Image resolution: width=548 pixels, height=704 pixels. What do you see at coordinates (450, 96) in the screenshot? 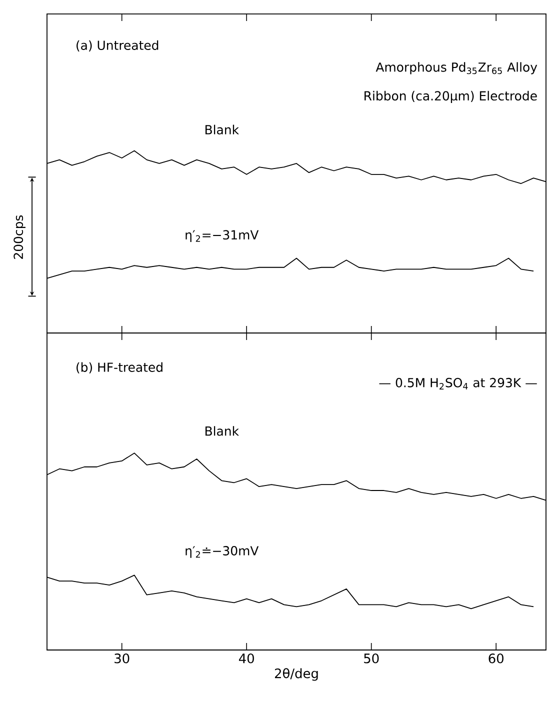
I see `text: Ribbon (ca.20μm) Electrode` at bounding box center [450, 96].